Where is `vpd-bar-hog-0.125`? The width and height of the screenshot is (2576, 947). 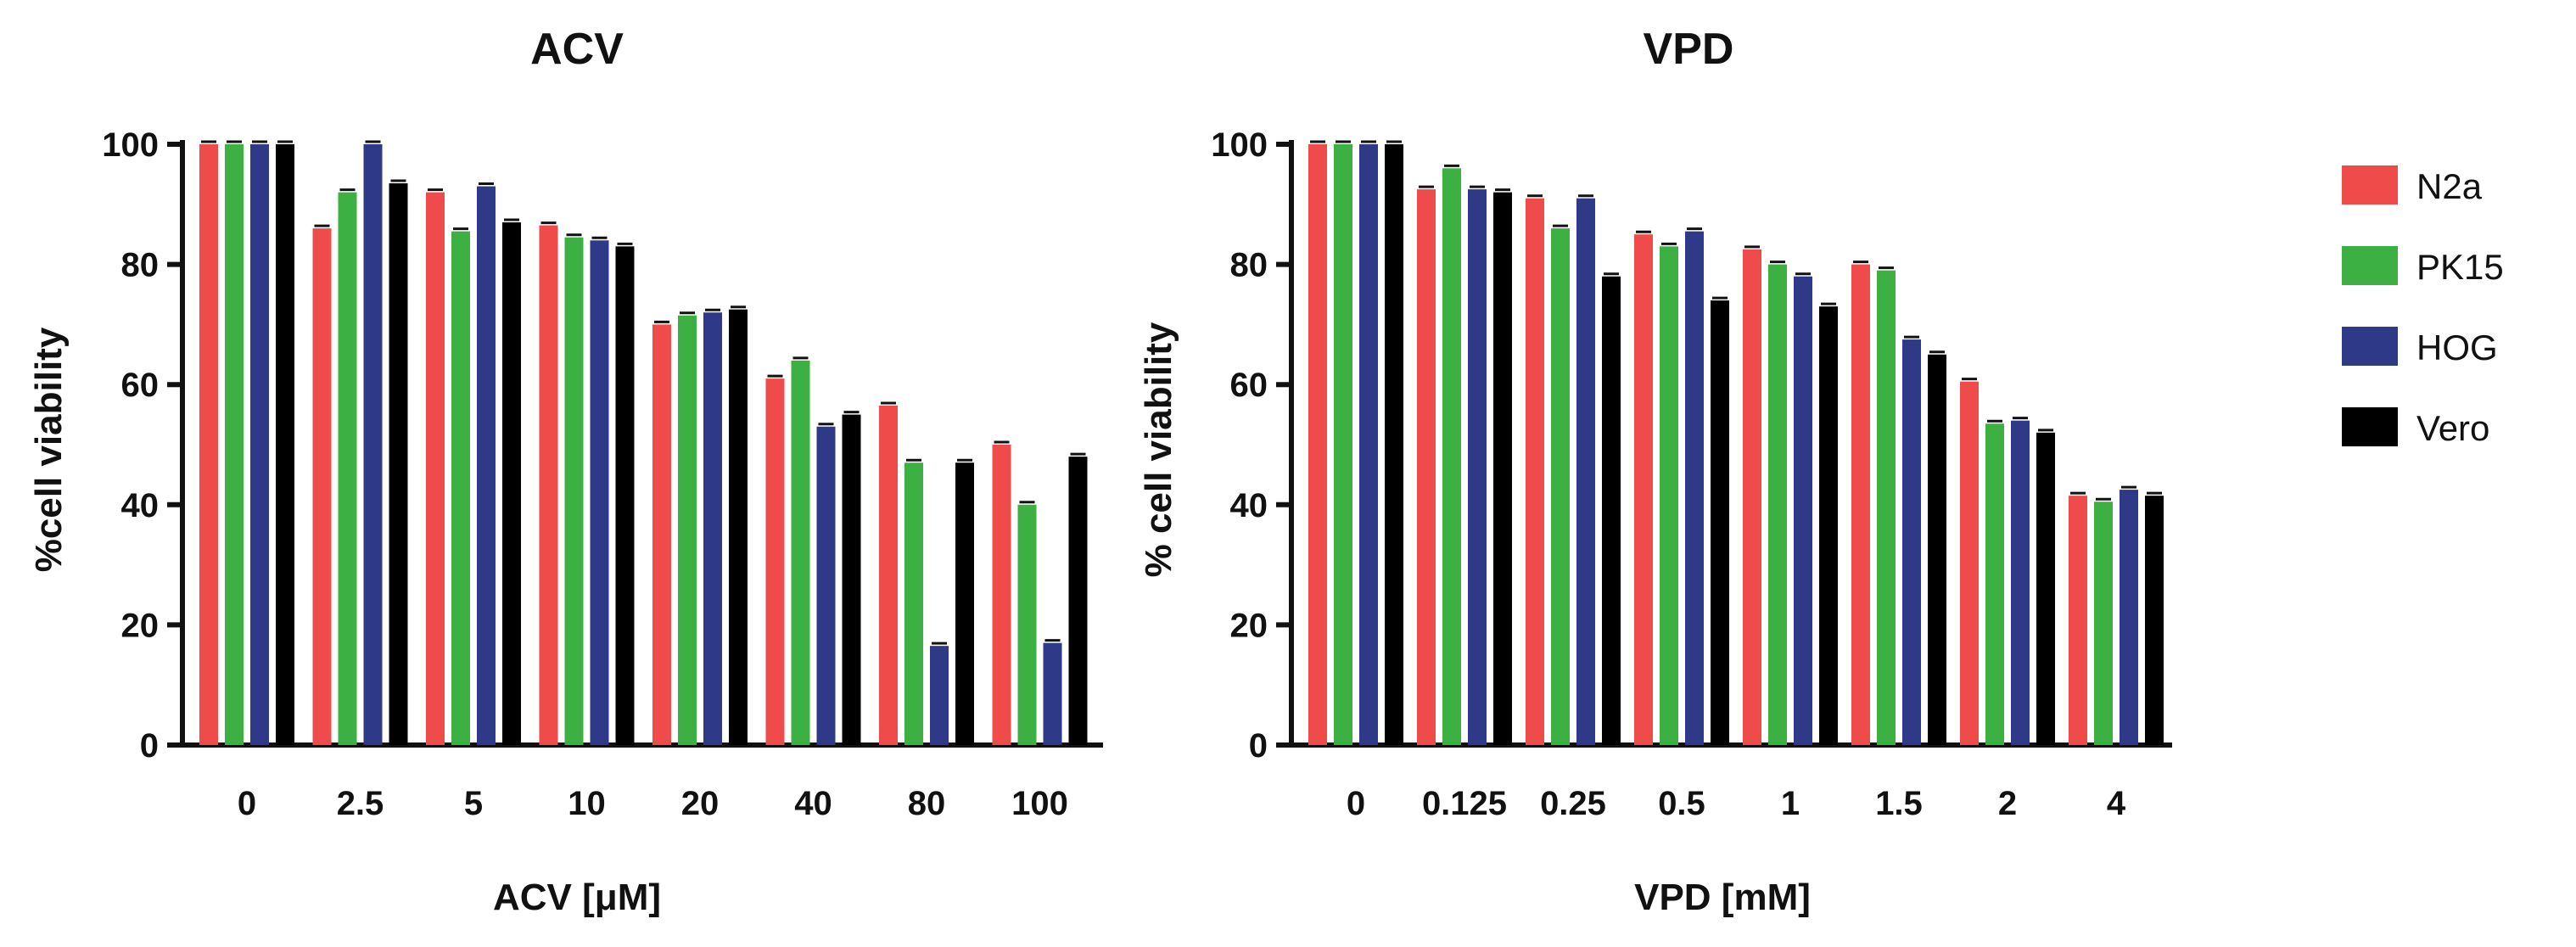 vpd-bar-hog-0.125 is located at coordinates (1477, 467).